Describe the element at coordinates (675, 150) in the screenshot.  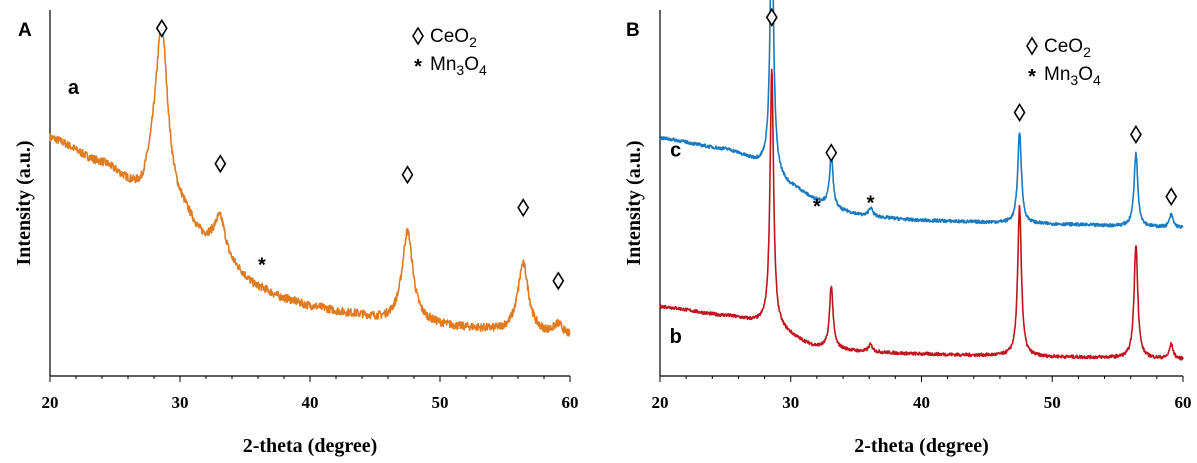
I see `series-label-c: c` at that location.